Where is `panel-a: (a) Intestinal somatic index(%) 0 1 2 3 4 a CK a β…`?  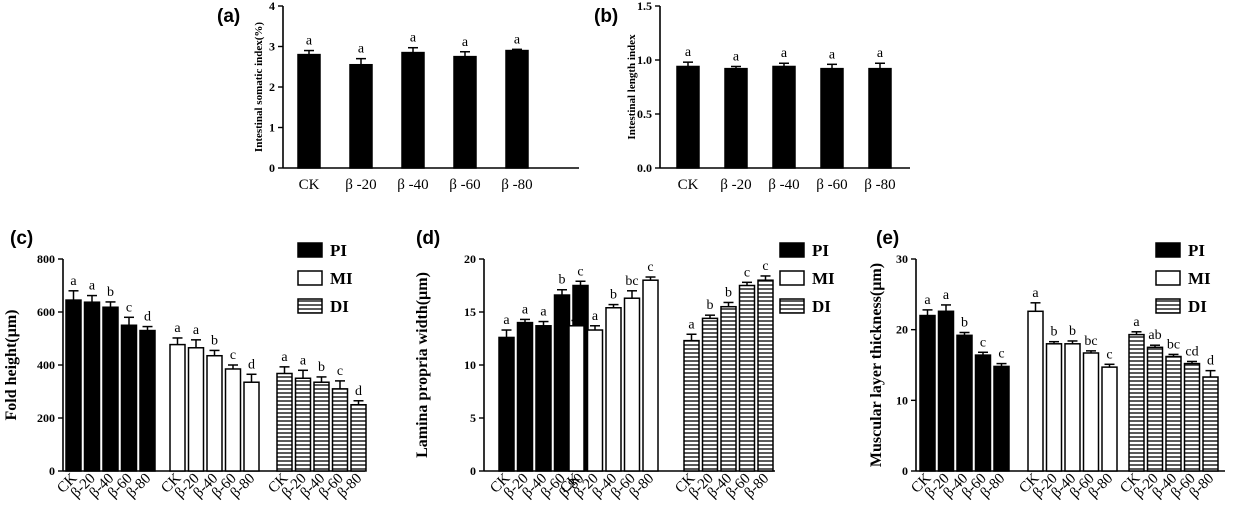 panel-a: (a) Intestinal somatic index(%) 0 1 2 3 4 a CK a β… is located at coordinates (398, 96).